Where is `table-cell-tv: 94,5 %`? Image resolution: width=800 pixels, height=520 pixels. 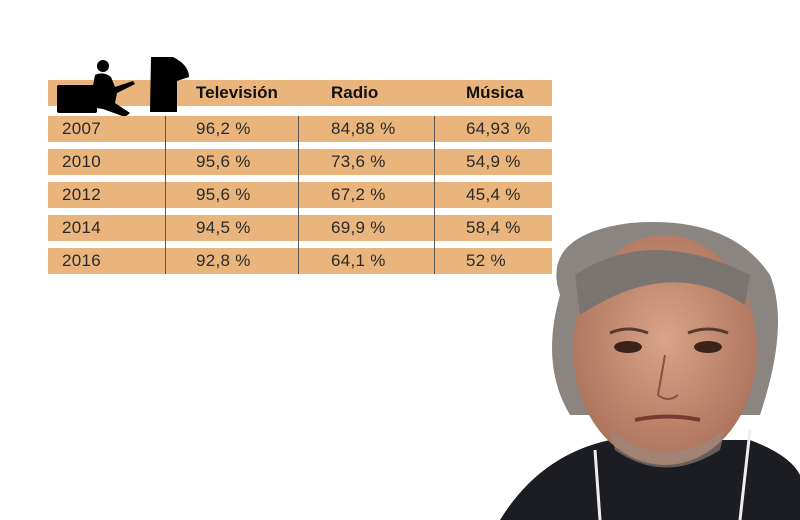
table-cell-tv: 94,5 % is located at coordinates (223, 227).